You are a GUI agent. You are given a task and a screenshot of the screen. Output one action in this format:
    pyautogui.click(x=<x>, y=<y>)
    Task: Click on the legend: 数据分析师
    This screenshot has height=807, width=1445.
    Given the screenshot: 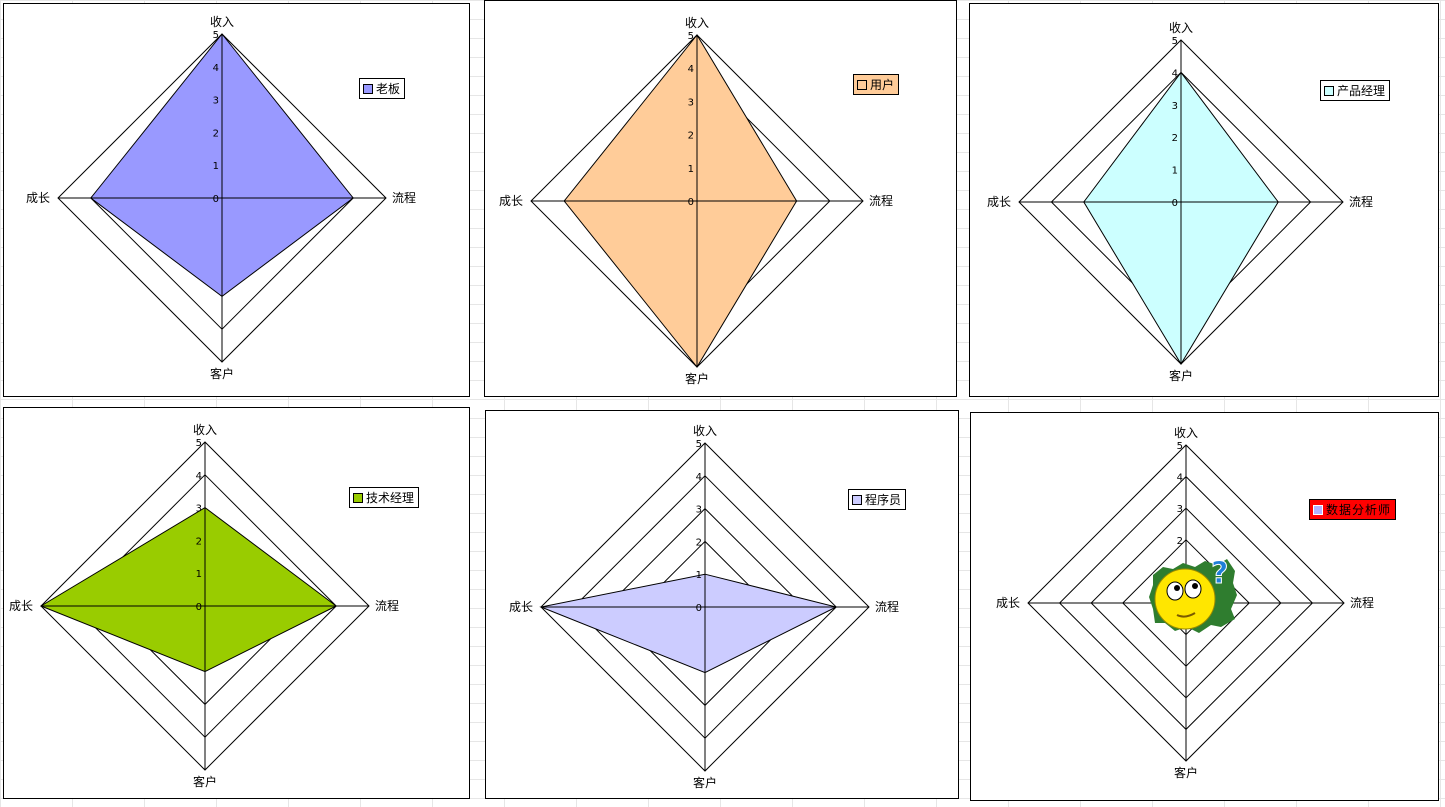 What is the action you would take?
    pyautogui.click(x=1353, y=509)
    